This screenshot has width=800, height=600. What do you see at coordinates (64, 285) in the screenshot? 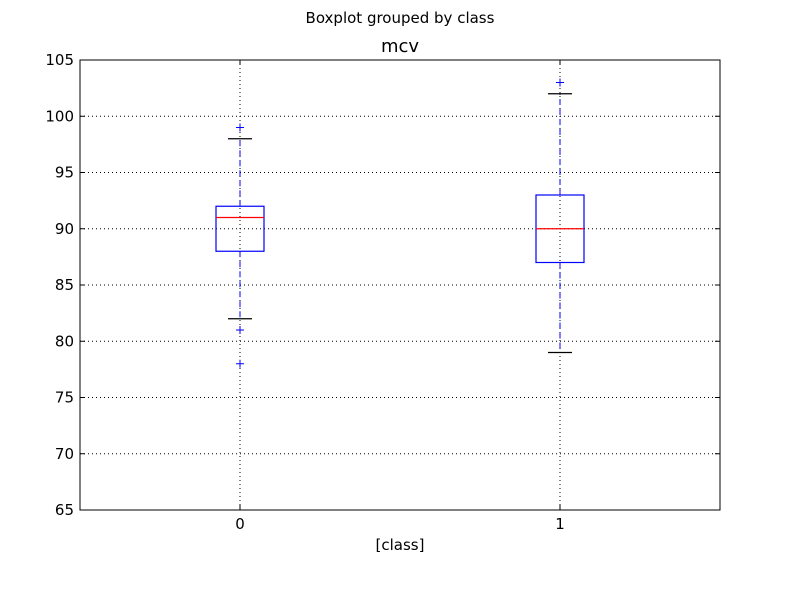
I see `y-tick-label: 85` at bounding box center [64, 285].